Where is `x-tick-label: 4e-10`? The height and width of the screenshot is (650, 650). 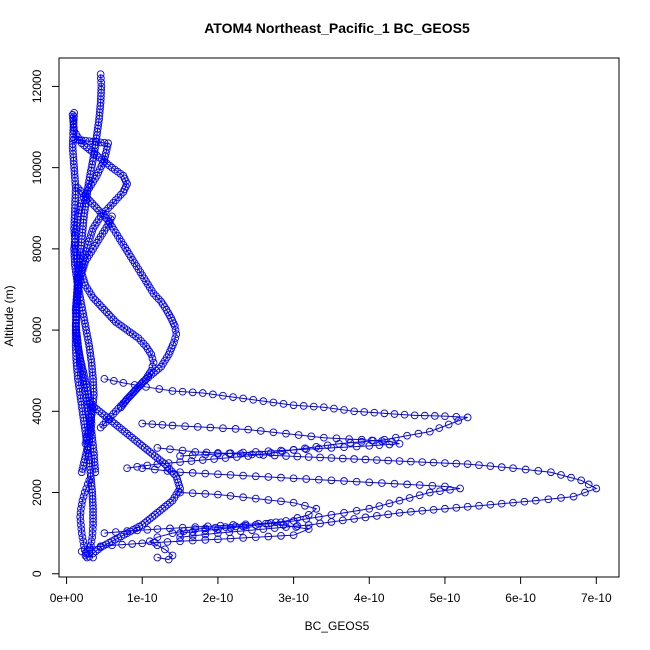
x-tick-label: 4e-10 is located at coordinates (369, 598).